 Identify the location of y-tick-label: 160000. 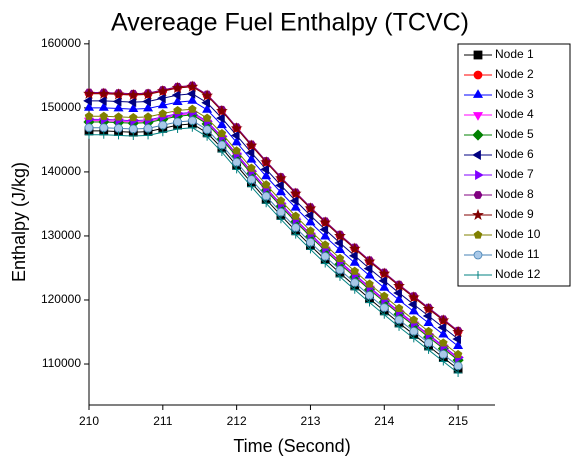
(61, 43).